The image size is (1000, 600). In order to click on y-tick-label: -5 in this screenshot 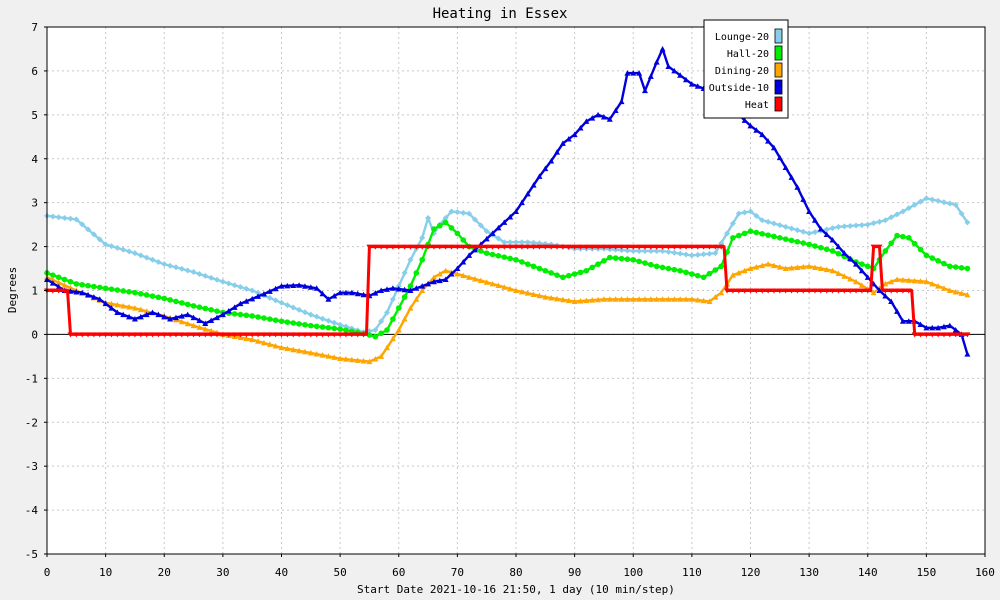, I will do `click(31, 554)`.